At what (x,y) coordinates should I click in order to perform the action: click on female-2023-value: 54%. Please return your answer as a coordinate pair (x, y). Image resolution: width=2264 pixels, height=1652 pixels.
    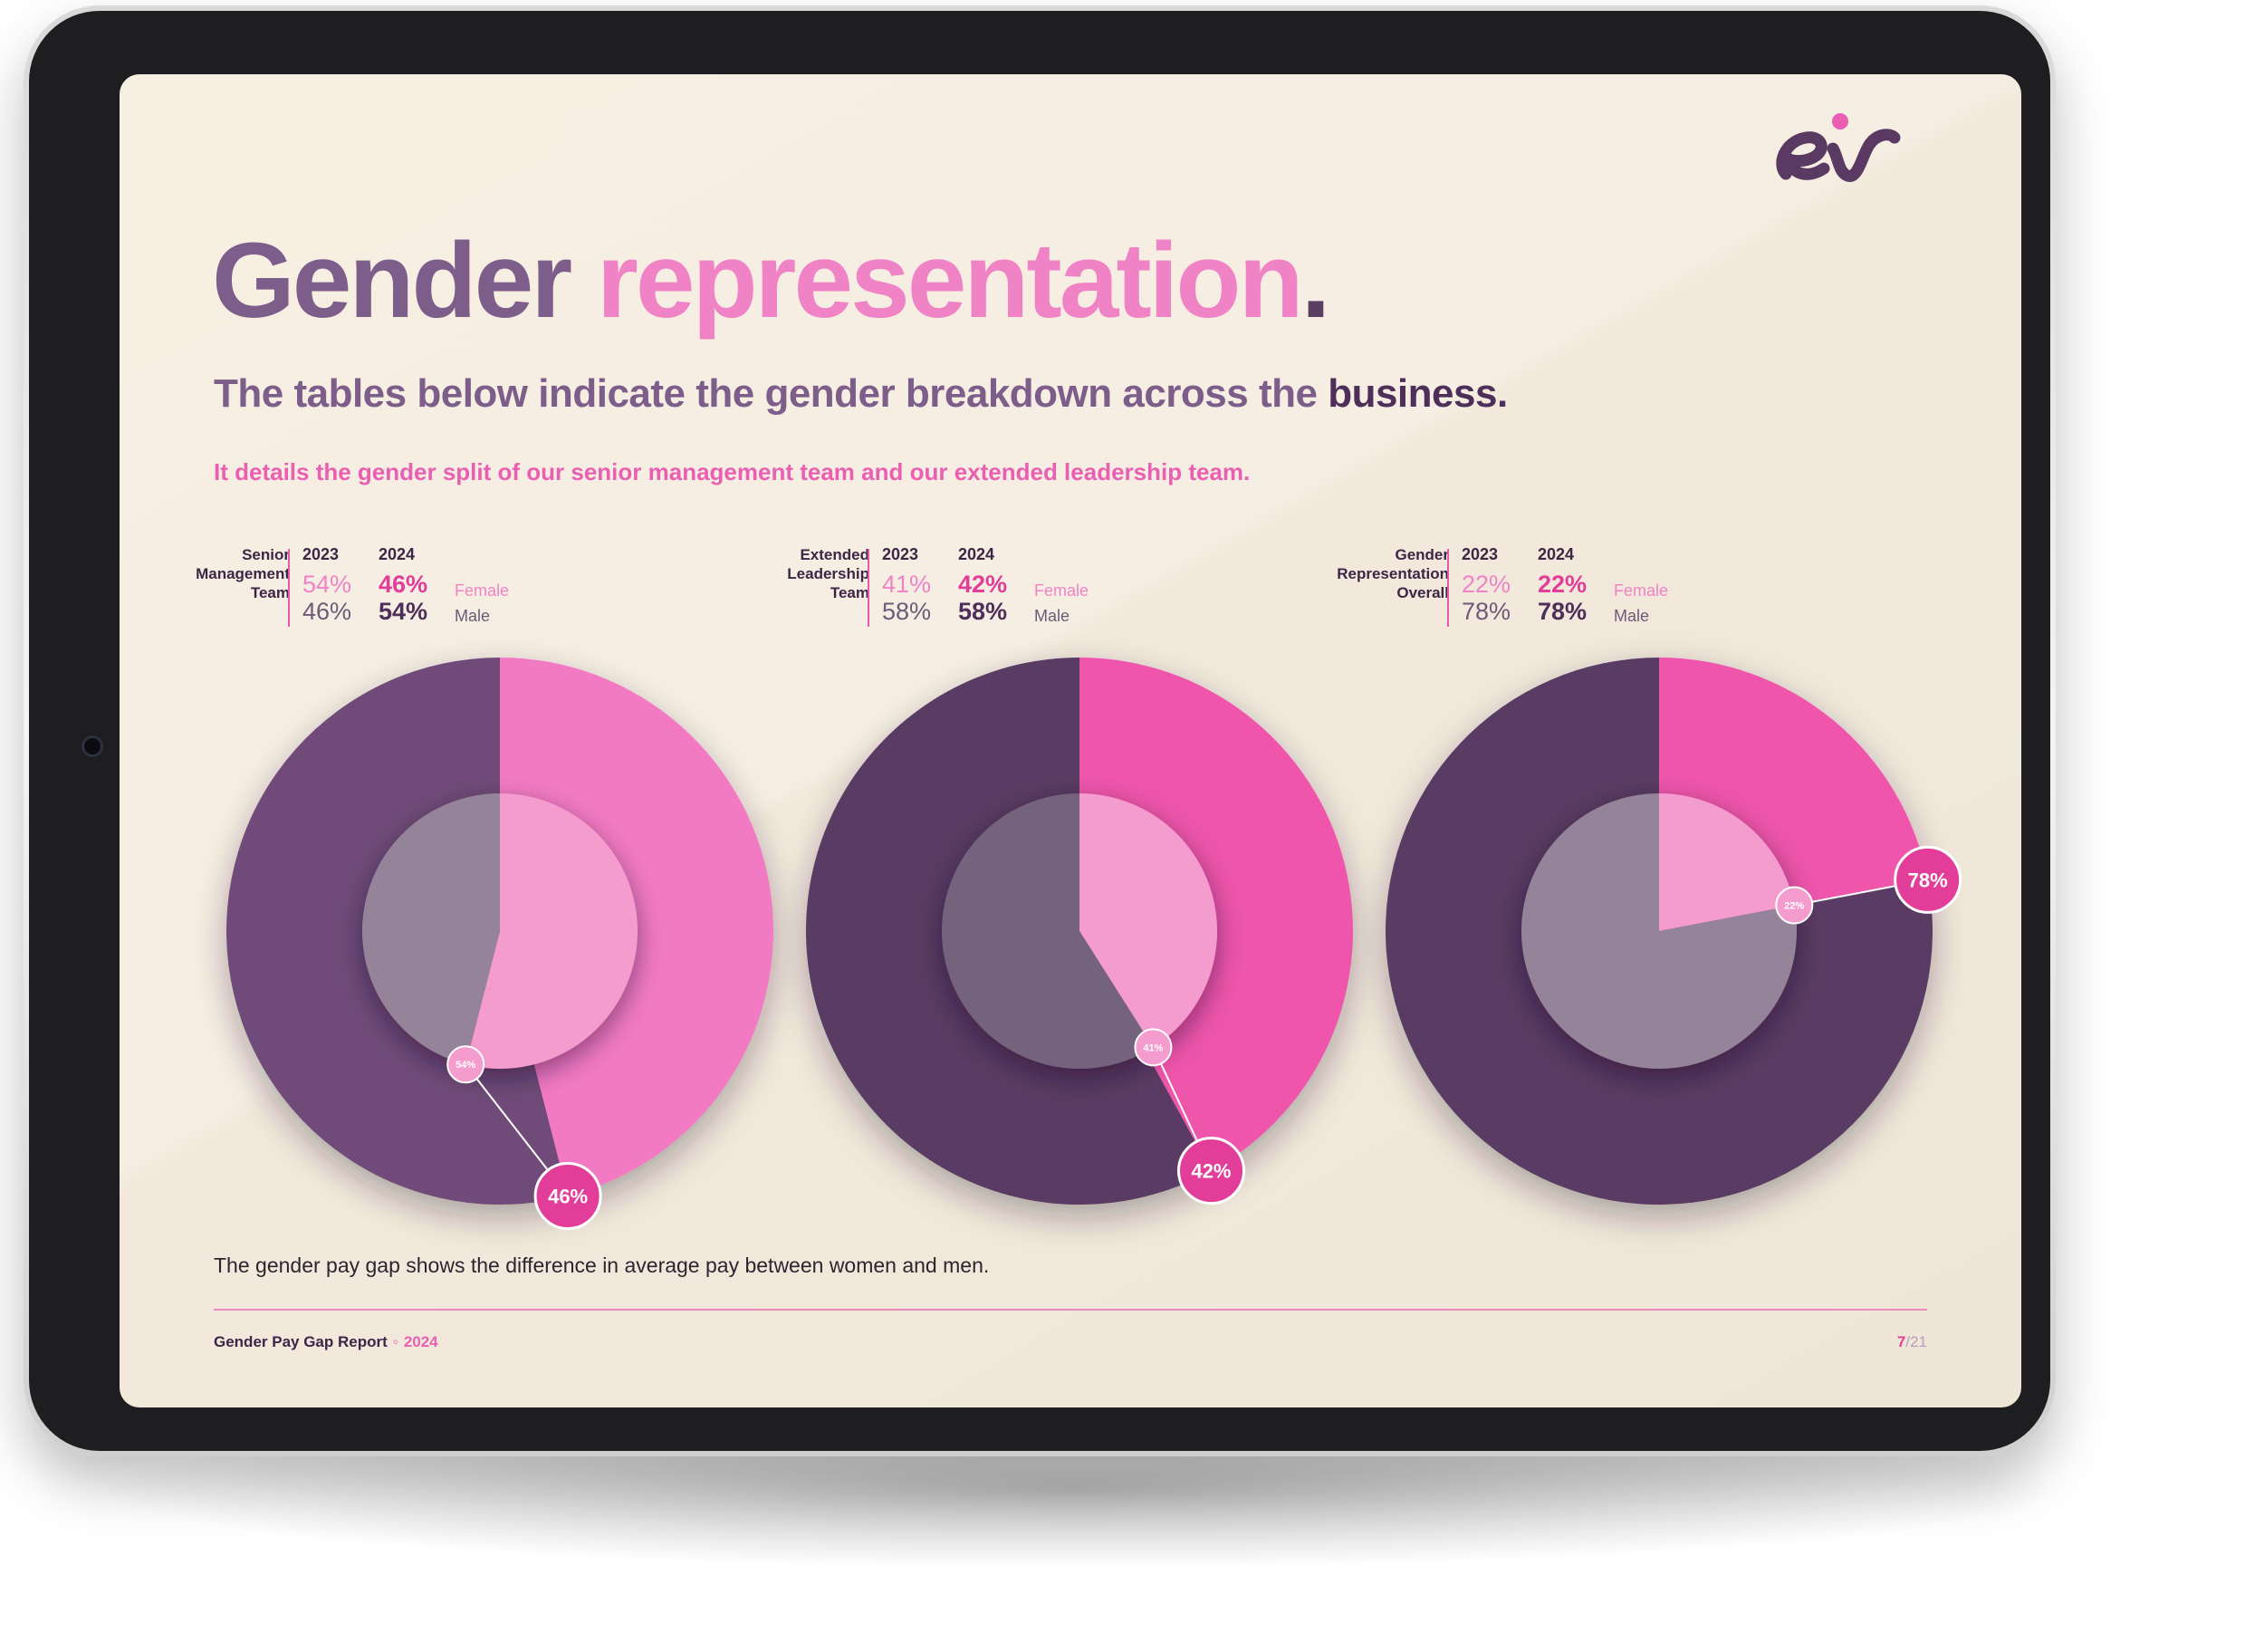
    Looking at the image, I should click on (327, 584).